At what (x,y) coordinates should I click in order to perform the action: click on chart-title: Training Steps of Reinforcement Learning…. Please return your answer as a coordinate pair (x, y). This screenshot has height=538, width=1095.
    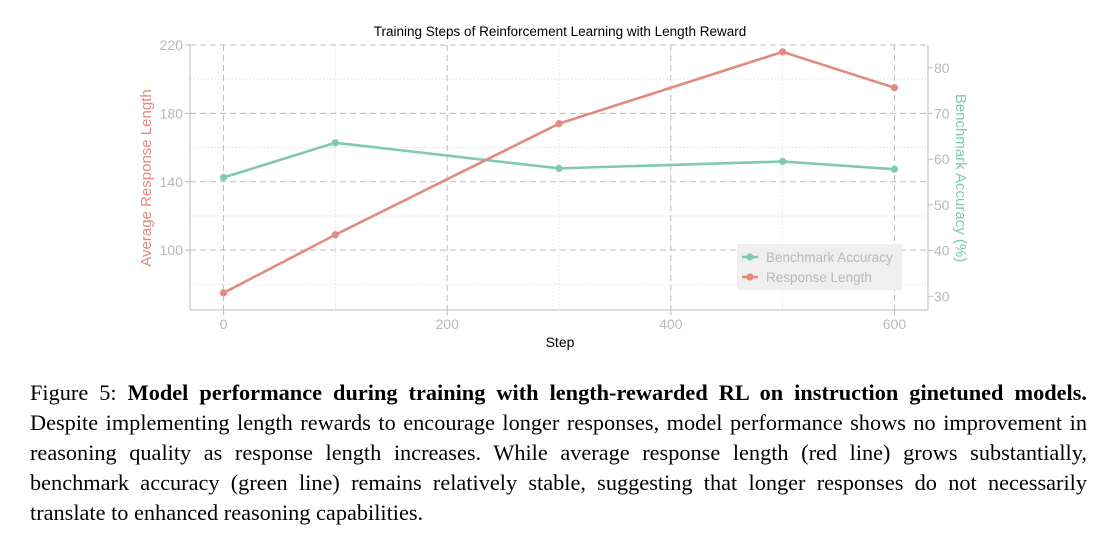
    Looking at the image, I should click on (560, 31).